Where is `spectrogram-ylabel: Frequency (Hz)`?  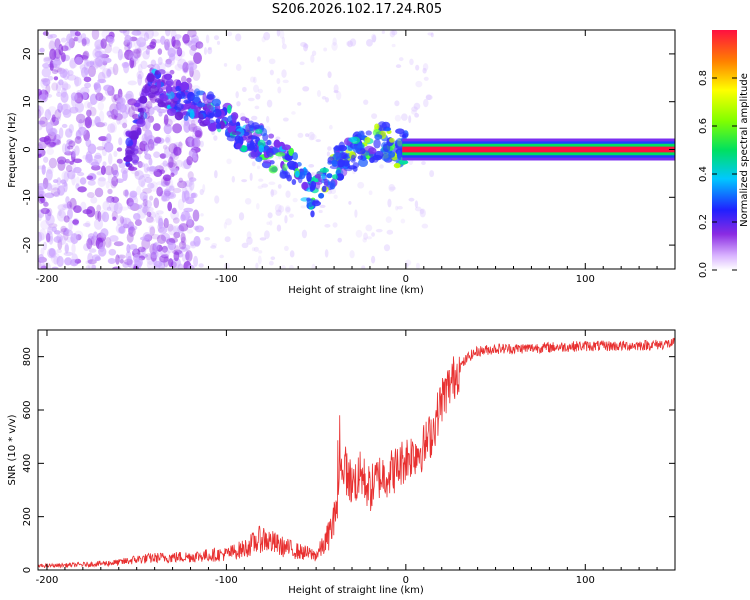 spectrogram-ylabel: Frequency (Hz) is located at coordinates (12, 150).